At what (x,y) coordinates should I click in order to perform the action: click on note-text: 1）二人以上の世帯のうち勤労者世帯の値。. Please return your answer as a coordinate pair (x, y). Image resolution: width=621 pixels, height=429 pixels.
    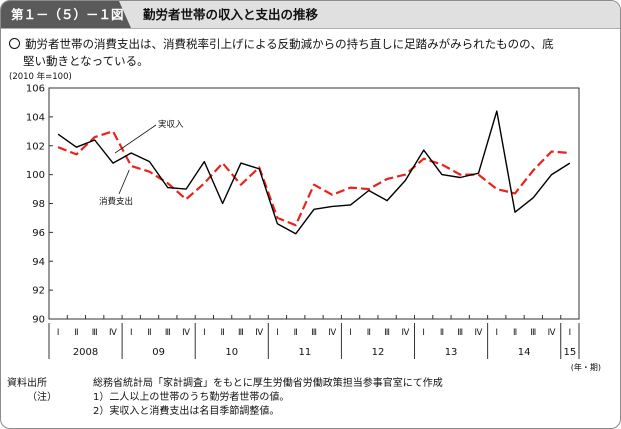
    Looking at the image, I should click on (191, 397).